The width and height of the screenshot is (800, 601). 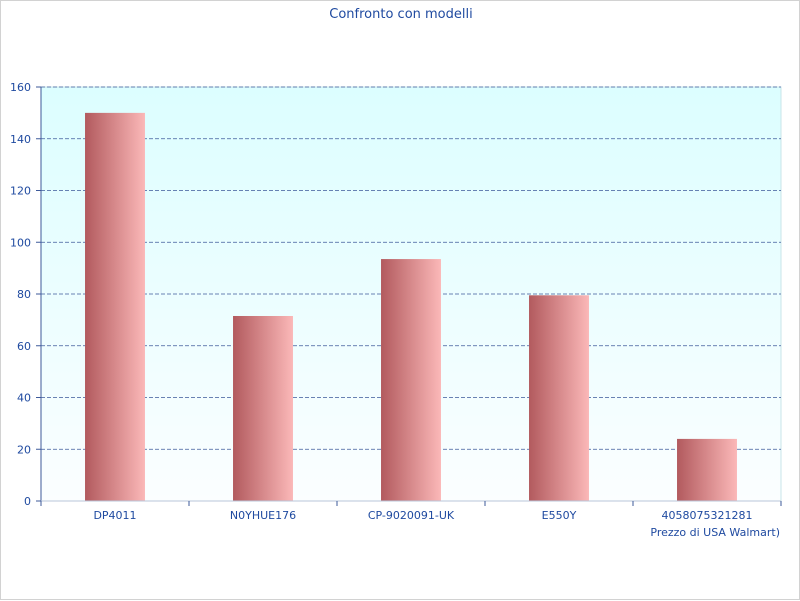 I want to click on y-tick-label: 100, so click(x=20, y=242).